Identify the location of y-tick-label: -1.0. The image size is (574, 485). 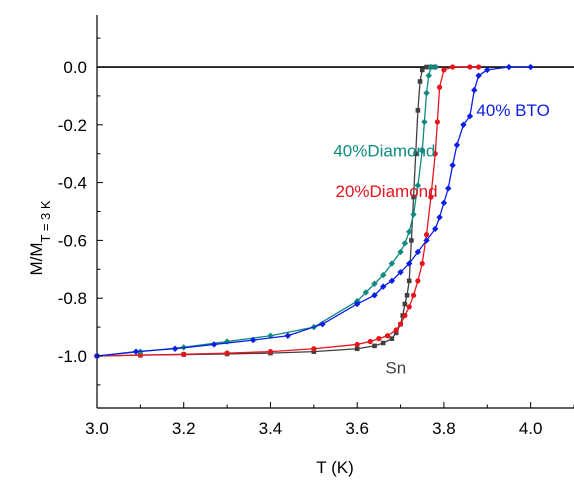
(72, 356).